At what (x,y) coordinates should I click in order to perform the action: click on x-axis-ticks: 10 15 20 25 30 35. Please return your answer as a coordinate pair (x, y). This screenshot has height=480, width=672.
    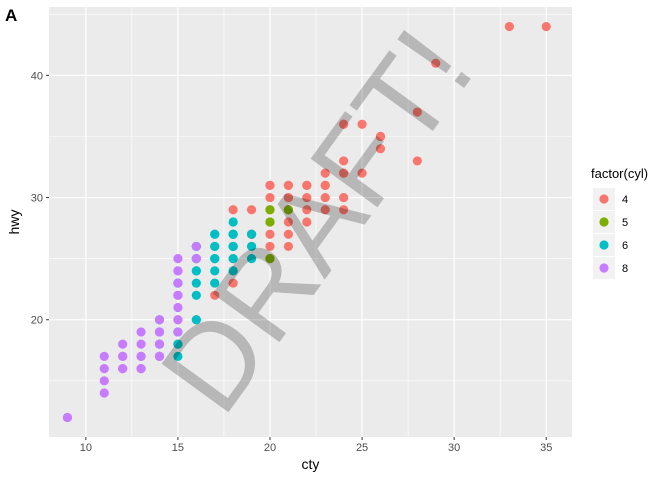
    Looking at the image, I should click on (316, 445).